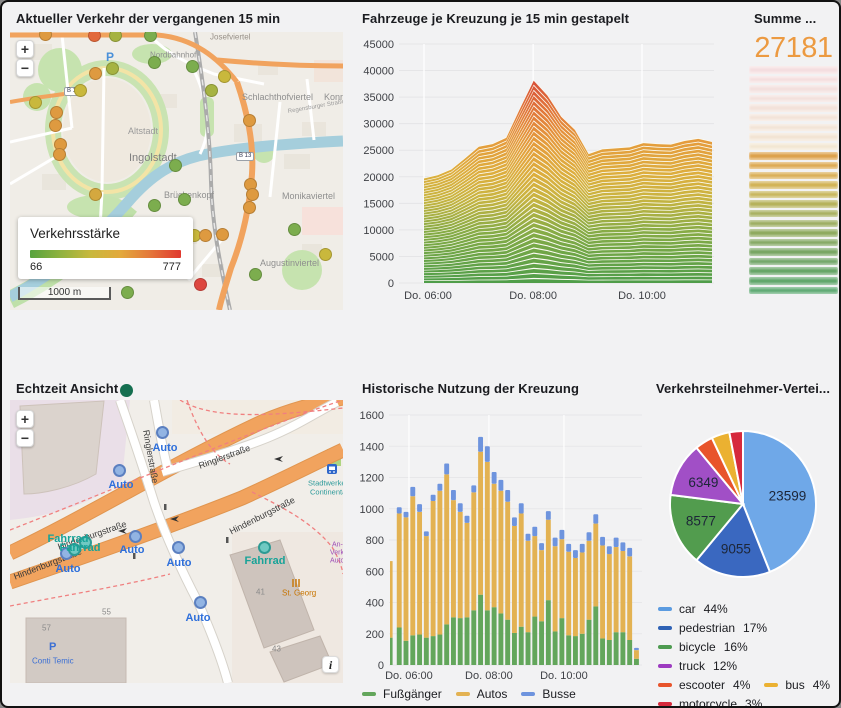 This screenshot has height=708, width=841. Describe the element at coordinates (36, 267) in the screenshot. I see `map-legend-min: 66` at that location.